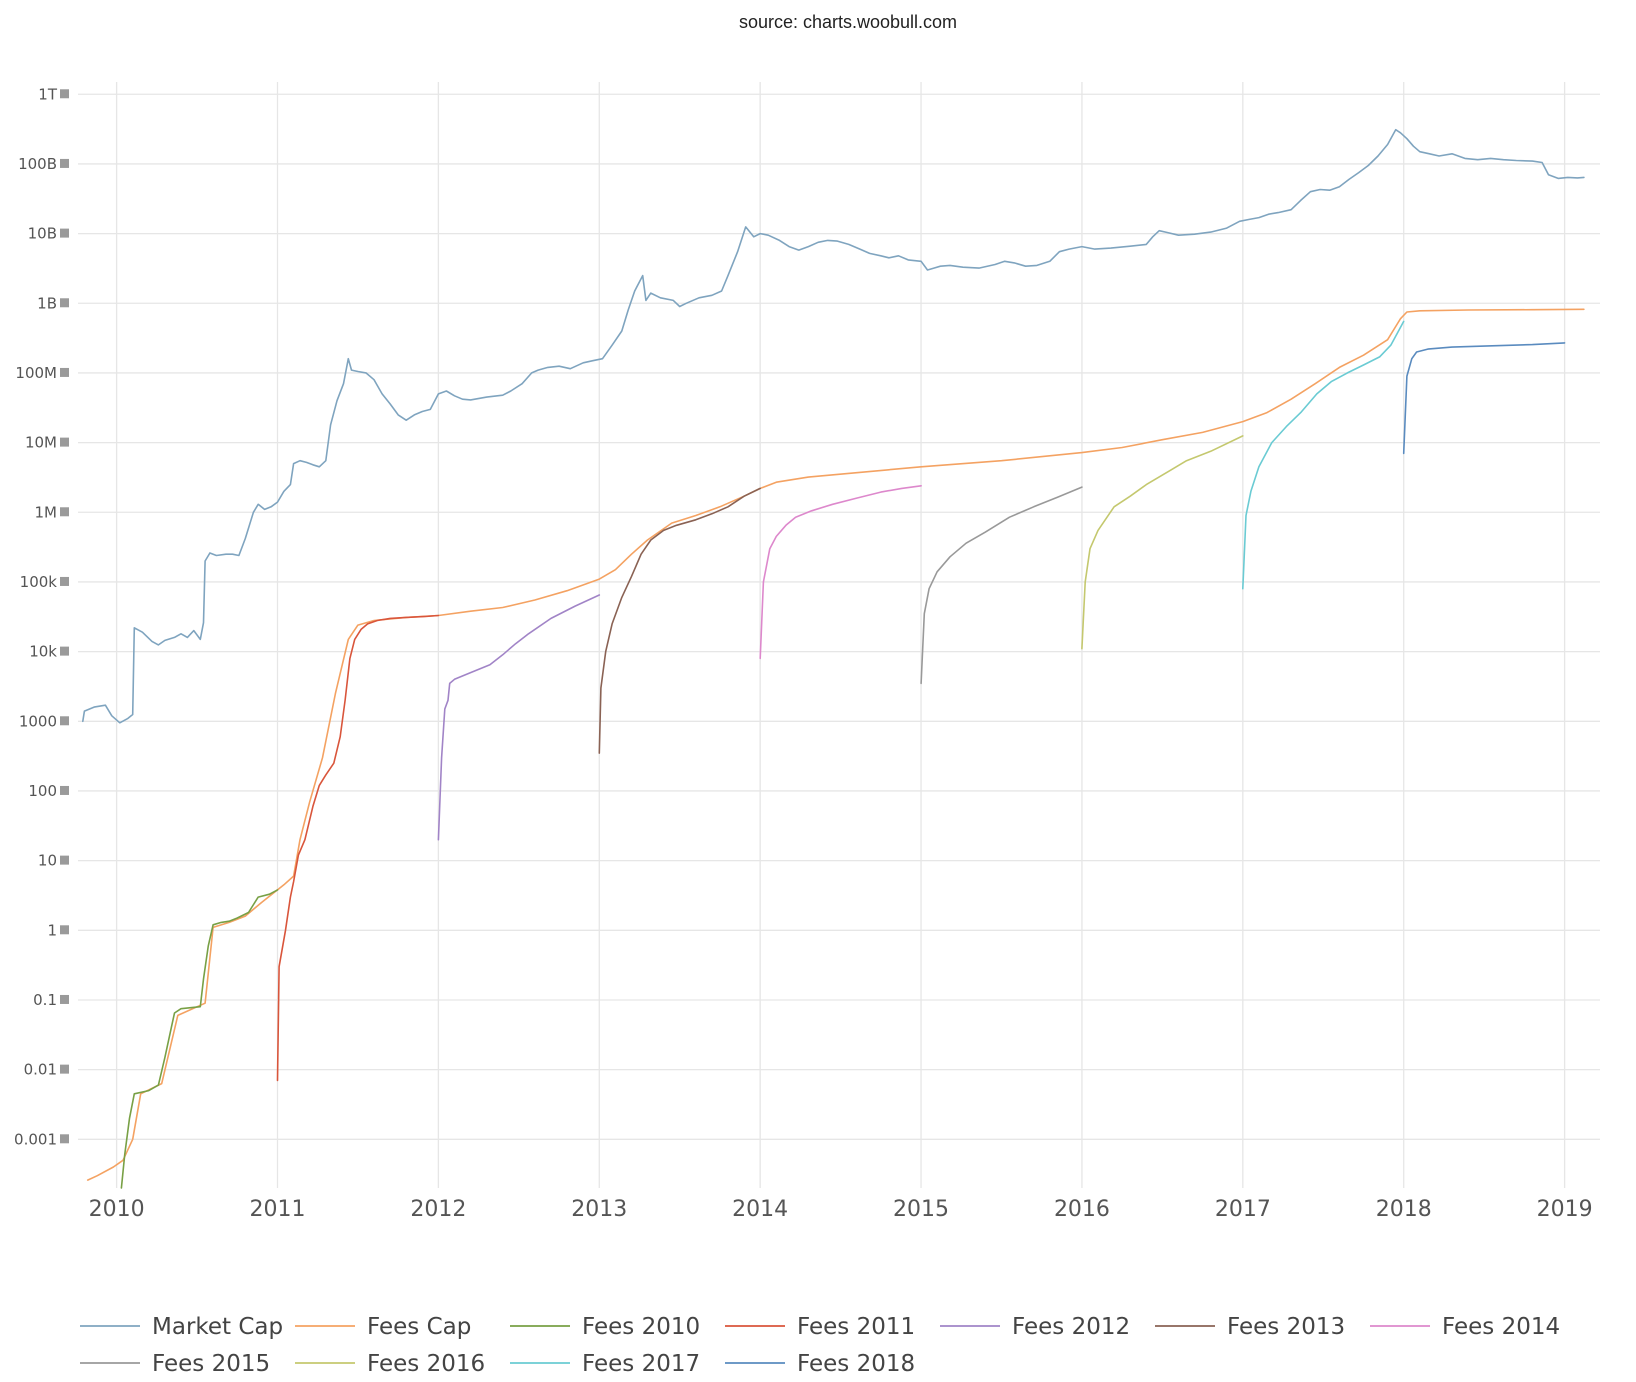  I want to click on legend-label: Fees 2017, so click(641, 1364).